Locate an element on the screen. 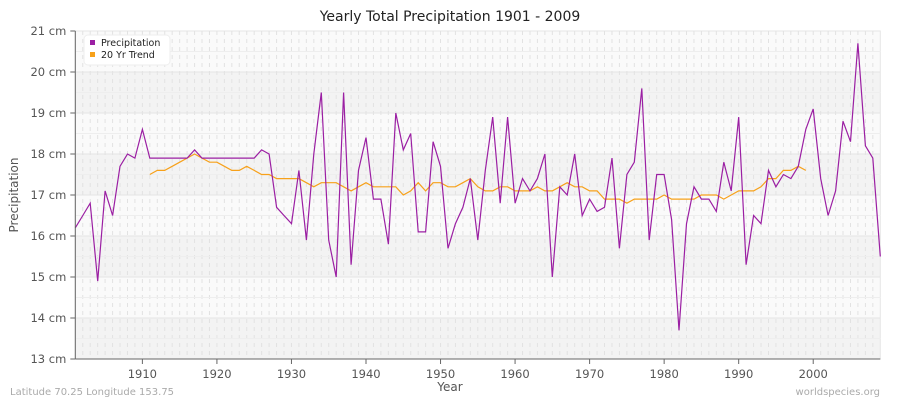  trend-line is located at coordinates (478, 178).